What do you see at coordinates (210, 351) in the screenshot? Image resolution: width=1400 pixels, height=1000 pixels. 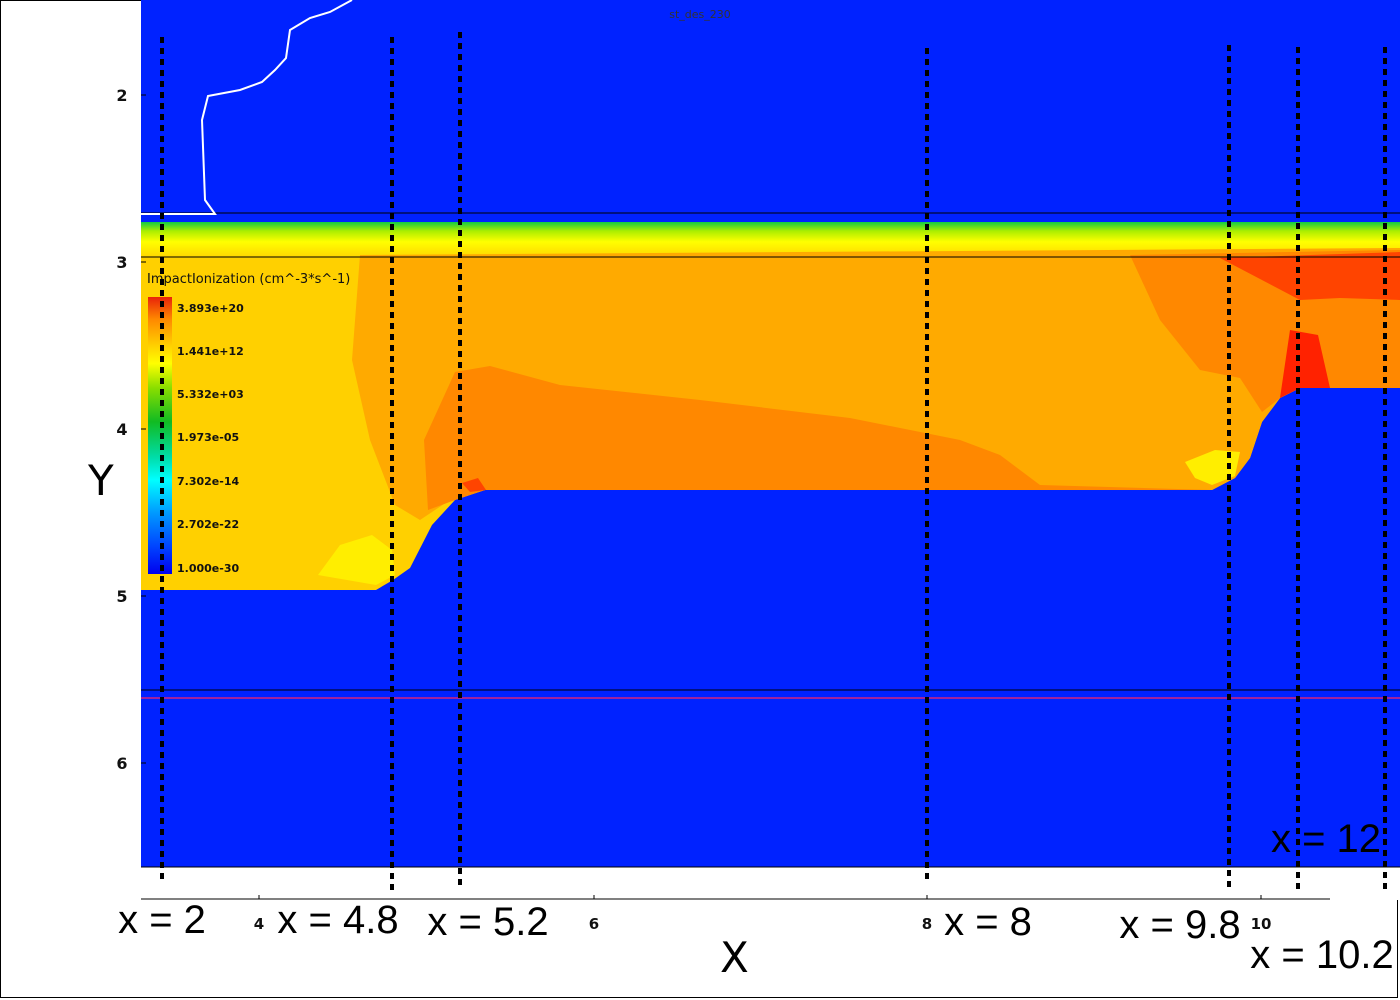 I see `colorbar-tick-label: 1.441e+12` at bounding box center [210, 351].